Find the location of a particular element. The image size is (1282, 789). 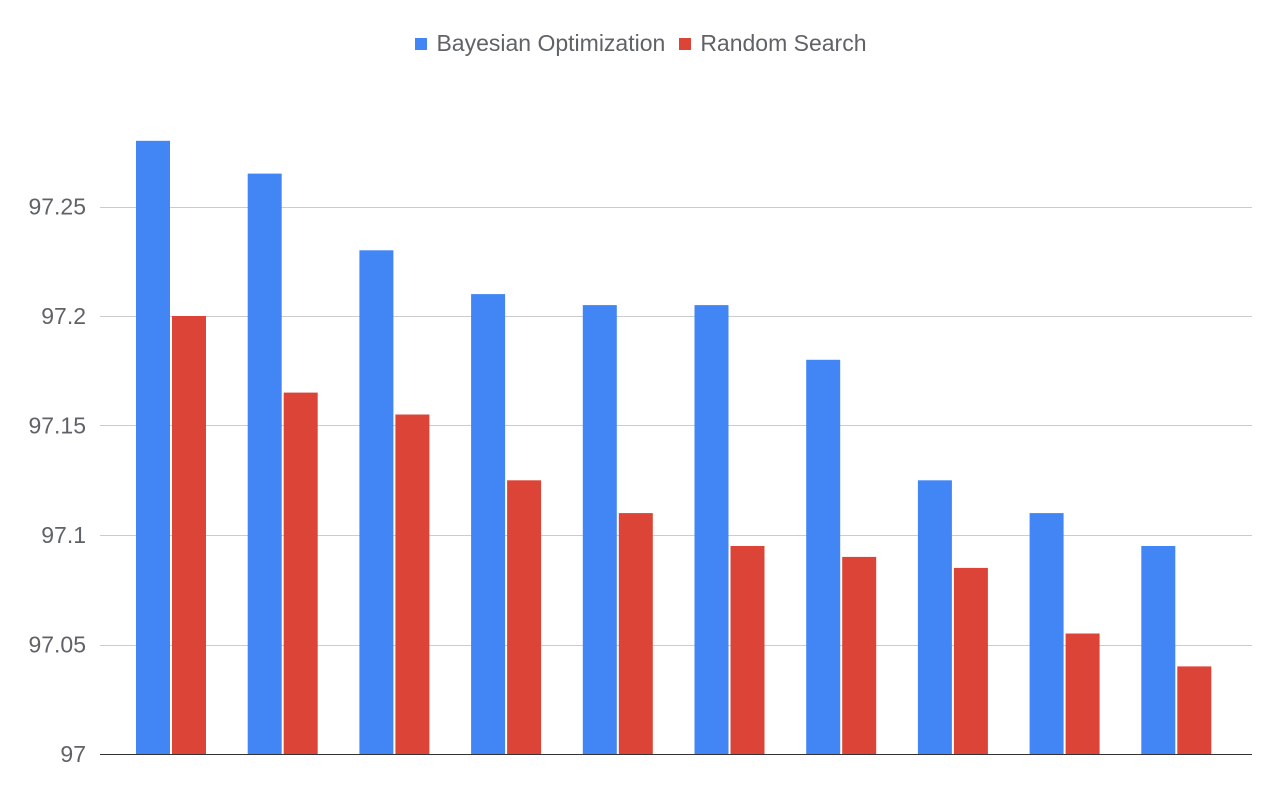

y-tick-label: 97 is located at coordinates (73, 754).